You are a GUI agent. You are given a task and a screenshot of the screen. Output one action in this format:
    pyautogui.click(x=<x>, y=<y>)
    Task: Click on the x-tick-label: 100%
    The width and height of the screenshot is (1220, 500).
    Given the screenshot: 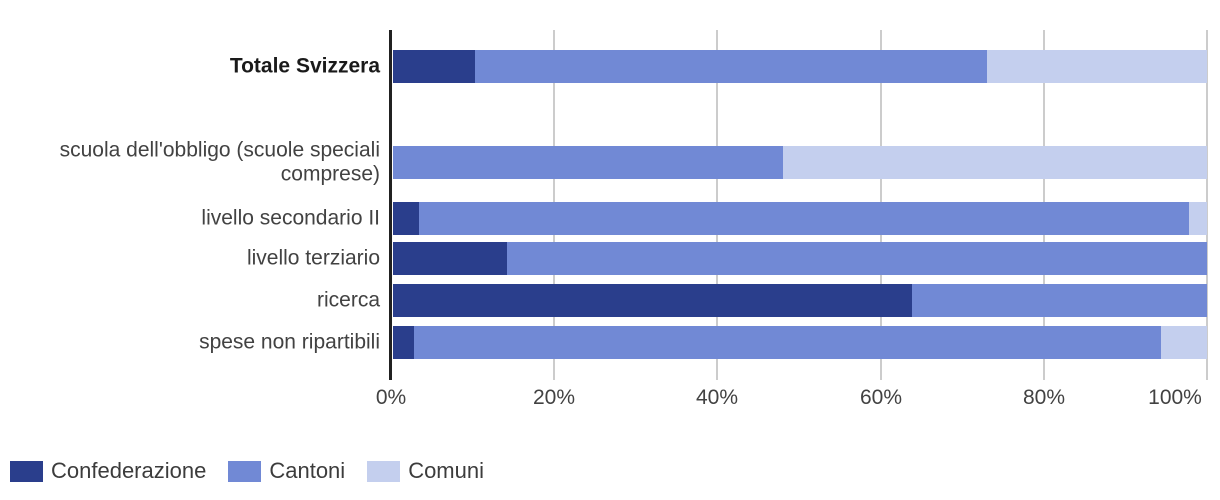 What is the action you would take?
    pyautogui.click(x=1175, y=397)
    